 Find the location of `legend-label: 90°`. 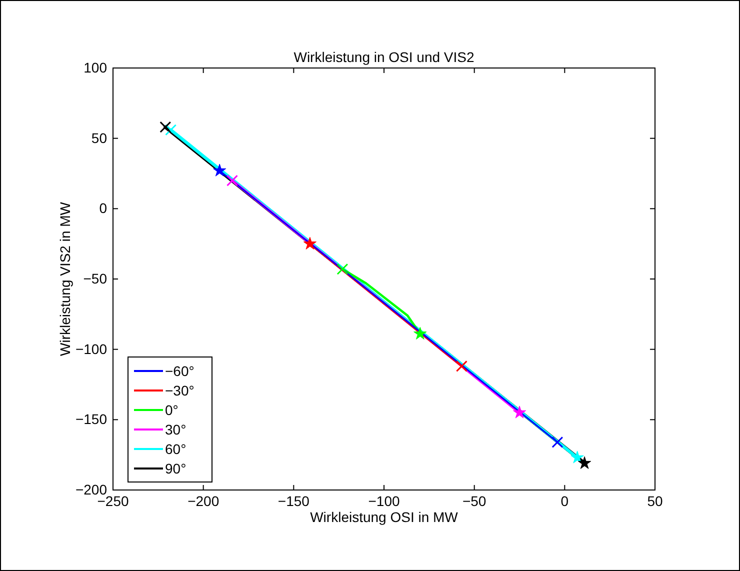

legend-label: 90° is located at coordinates (175, 468).